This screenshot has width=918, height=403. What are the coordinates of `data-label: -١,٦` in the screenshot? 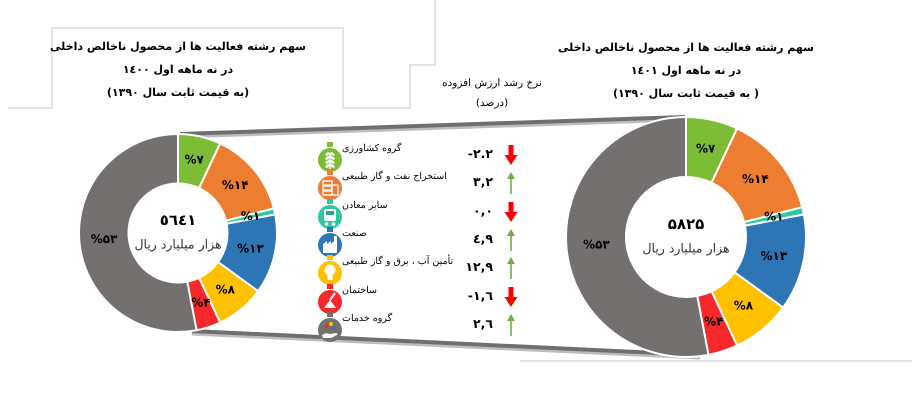 It's located at (480, 296).